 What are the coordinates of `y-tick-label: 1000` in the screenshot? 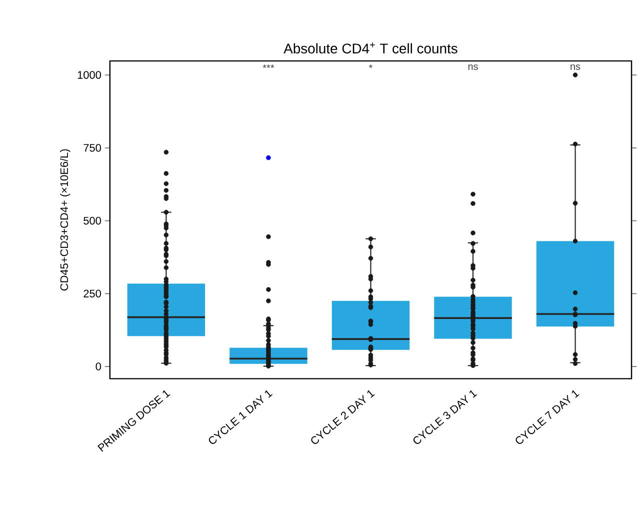 It's located at (89, 75).